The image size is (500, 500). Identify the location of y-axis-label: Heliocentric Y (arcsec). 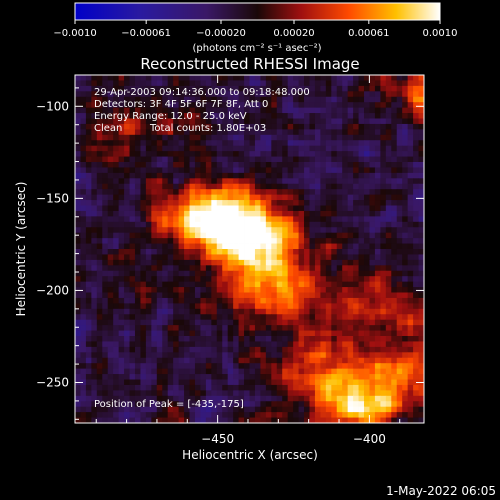
(21, 249).